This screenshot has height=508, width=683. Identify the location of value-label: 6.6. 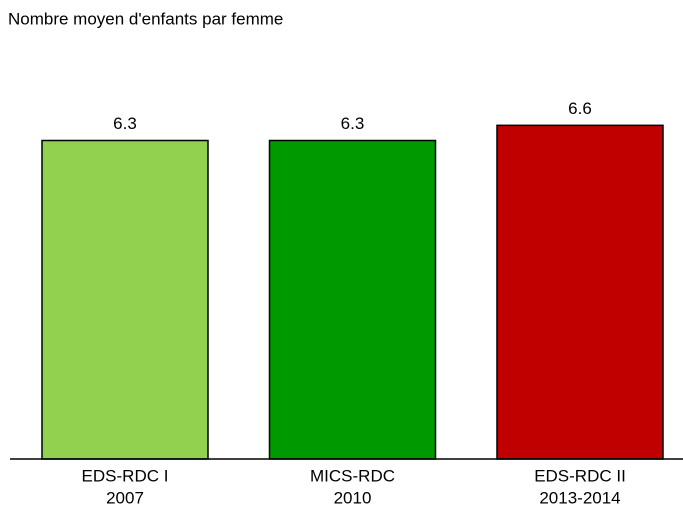
(580, 108).